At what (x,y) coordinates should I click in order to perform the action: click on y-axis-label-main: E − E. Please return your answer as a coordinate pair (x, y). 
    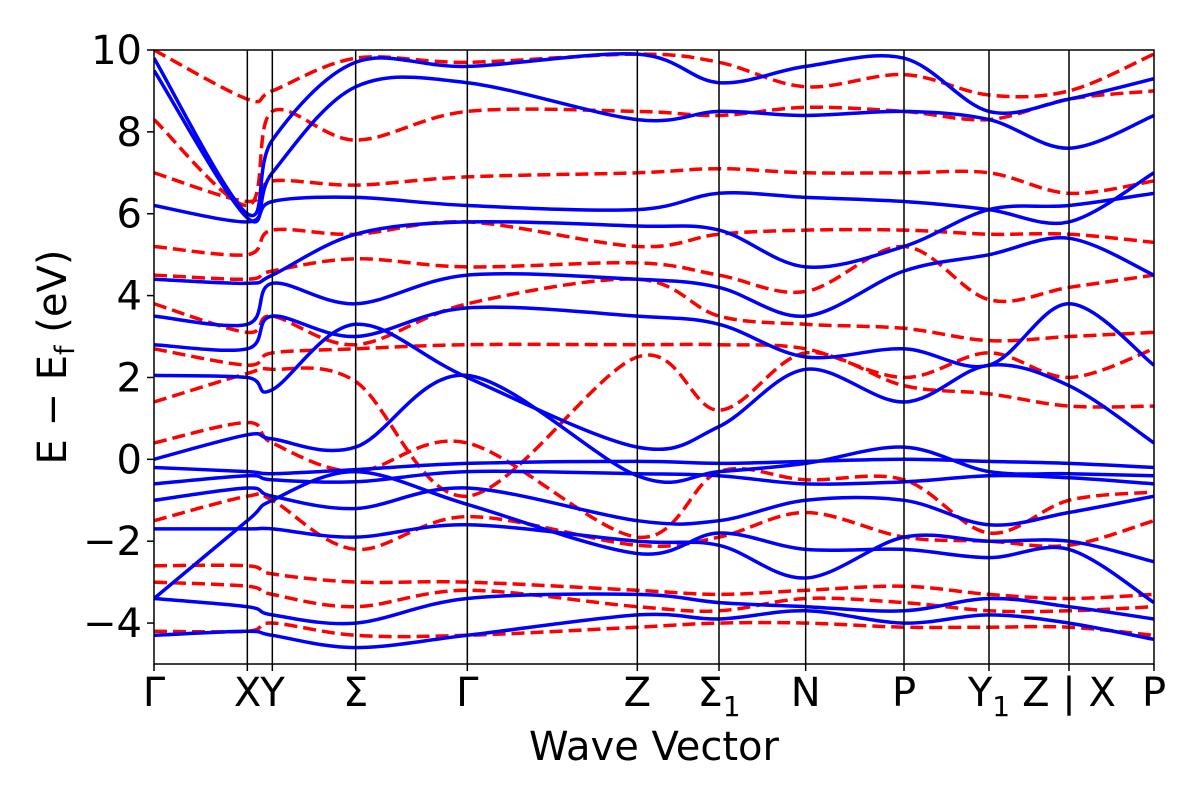
    Looking at the image, I should click on (53, 410).